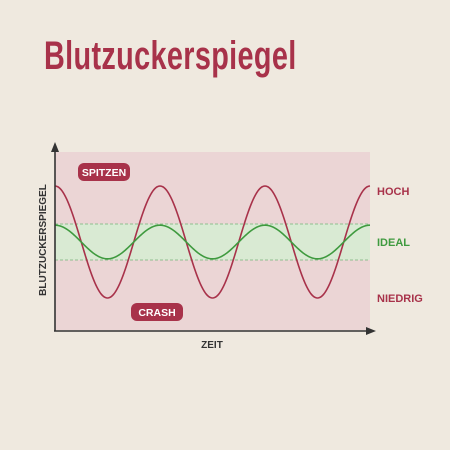  I want to click on ideal-band, so click(212, 242).